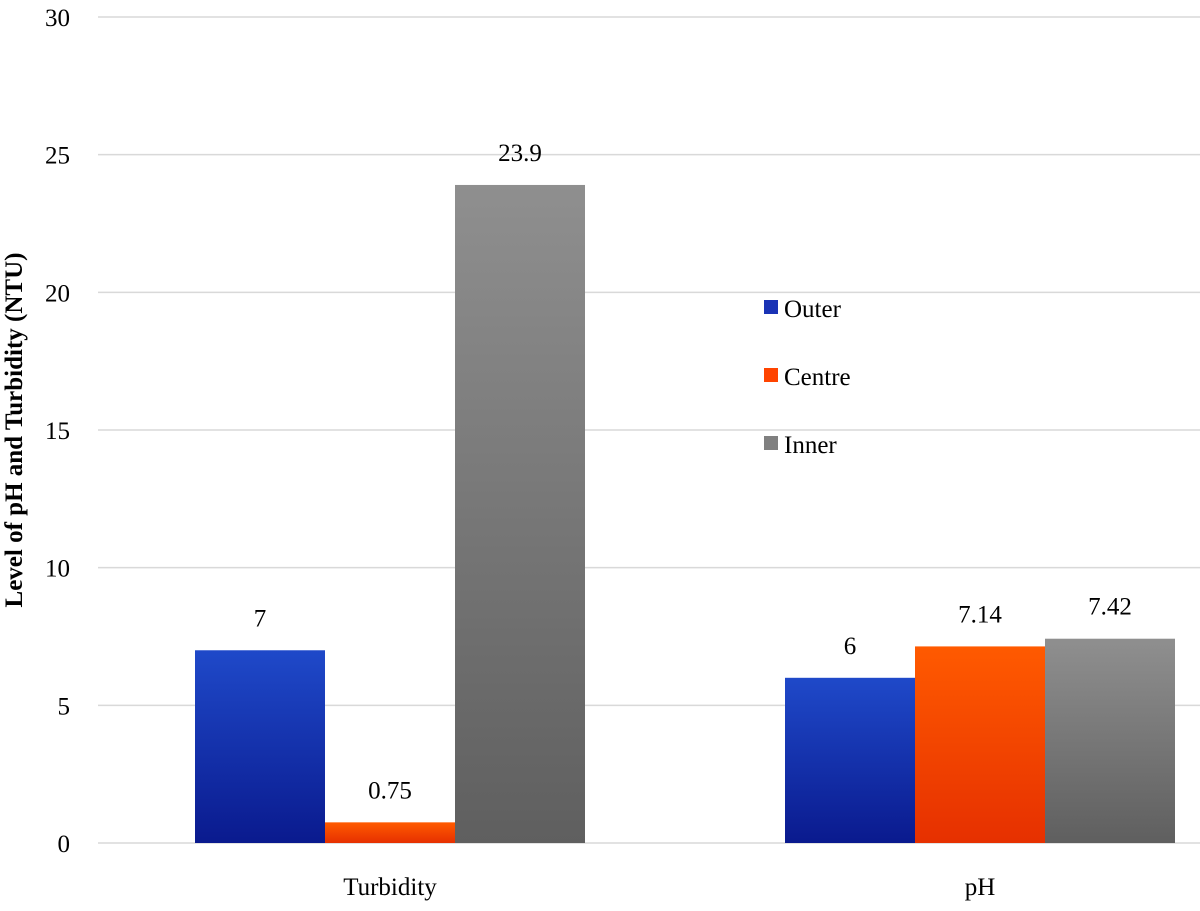 This screenshot has width=1200, height=911. I want to click on y-tick-label: 30, so click(57, 18).